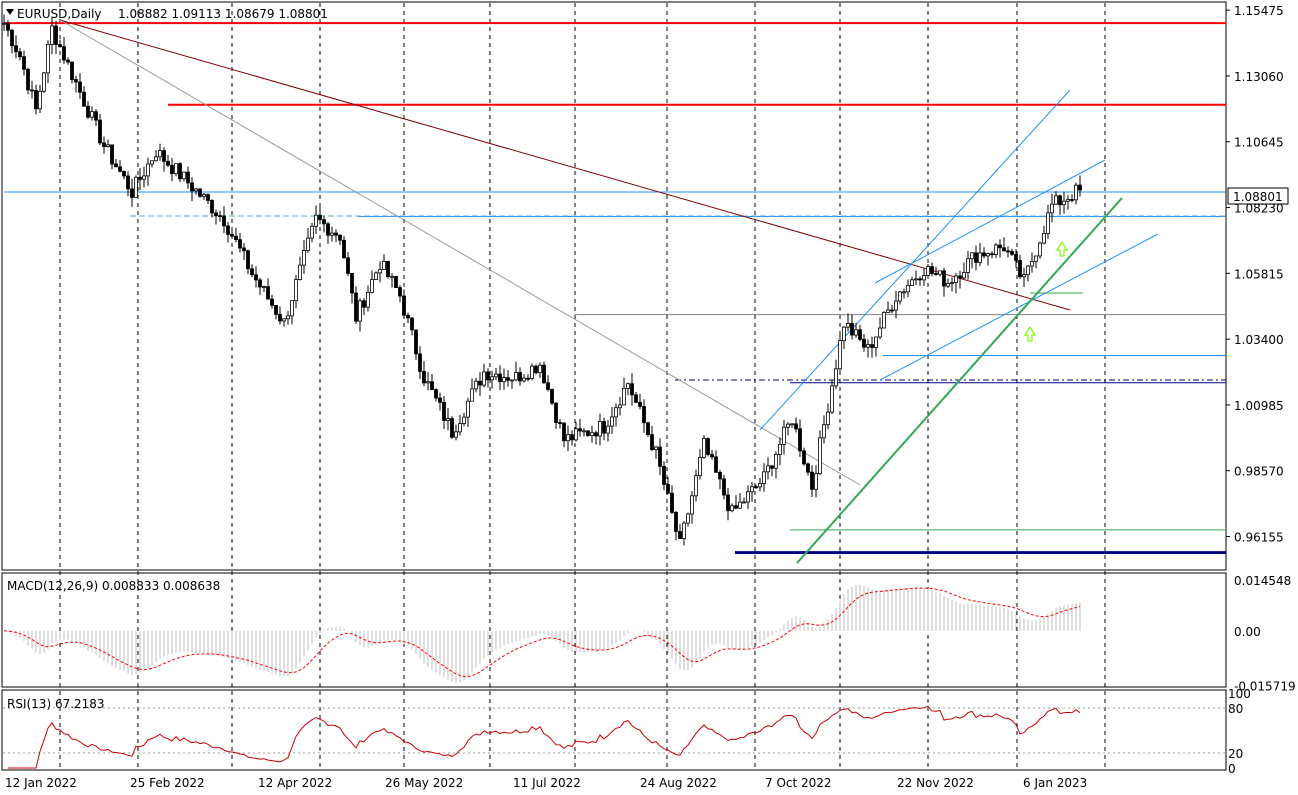  What do you see at coordinates (1259, 209) in the screenshot?
I see `y-tick-label: 1.08230` at bounding box center [1259, 209].